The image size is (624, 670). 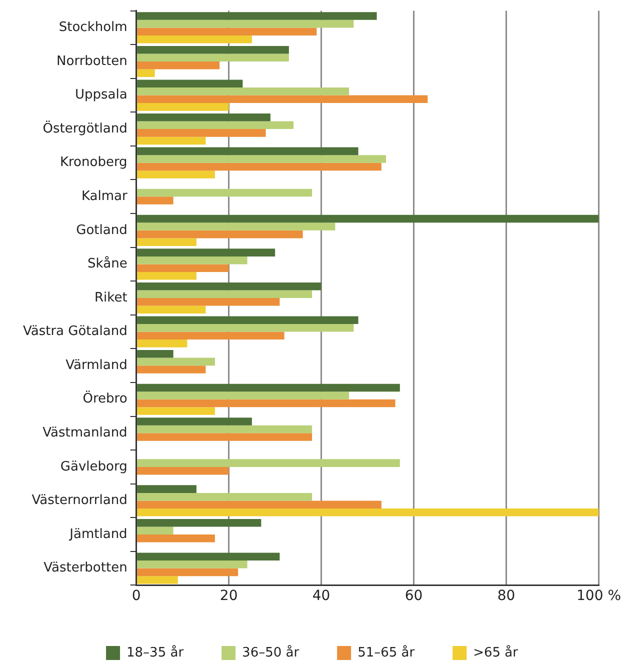 What do you see at coordinates (86, 568) in the screenshot?
I see `y-tick-label: Västerbotten` at bounding box center [86, 568].